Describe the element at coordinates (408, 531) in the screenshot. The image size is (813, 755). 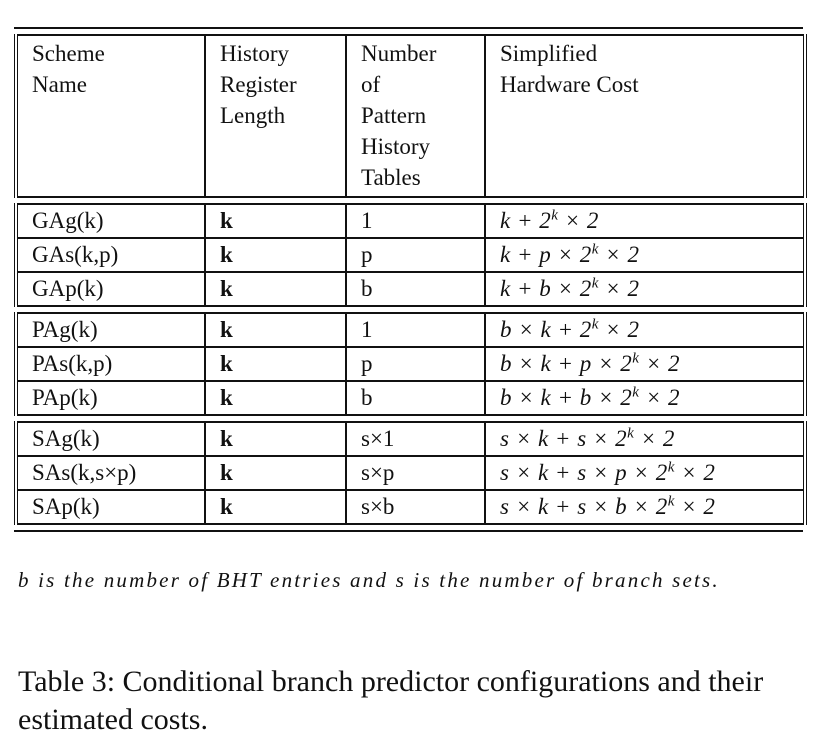
I see `bottom-rule` at that location.